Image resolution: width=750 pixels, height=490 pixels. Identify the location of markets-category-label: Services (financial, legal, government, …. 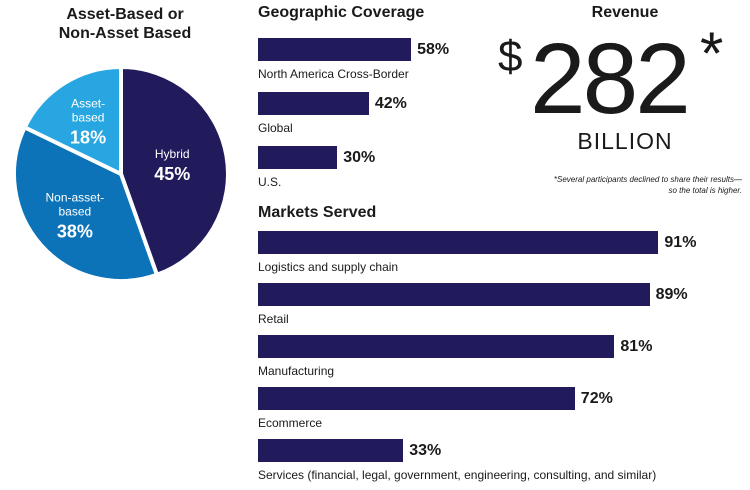
(457, 475).